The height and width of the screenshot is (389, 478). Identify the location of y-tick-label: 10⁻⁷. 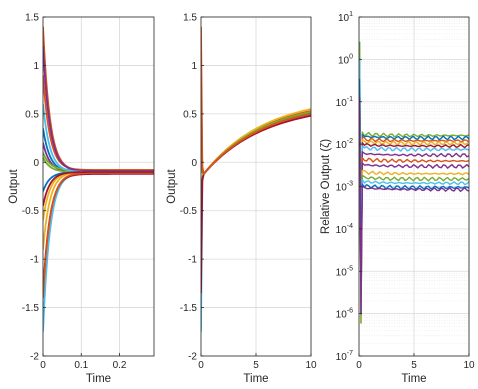
(344, 356).